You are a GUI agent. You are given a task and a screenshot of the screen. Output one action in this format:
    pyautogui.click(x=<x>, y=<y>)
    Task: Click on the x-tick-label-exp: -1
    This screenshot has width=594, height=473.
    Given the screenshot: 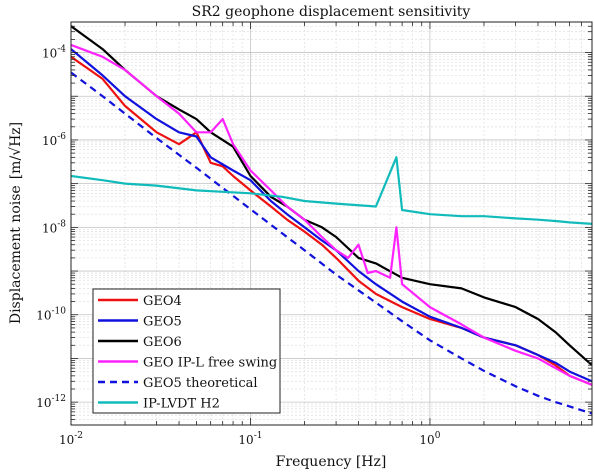 What is the action you would take?
    pyautogui.click(x=258, y=436)
    